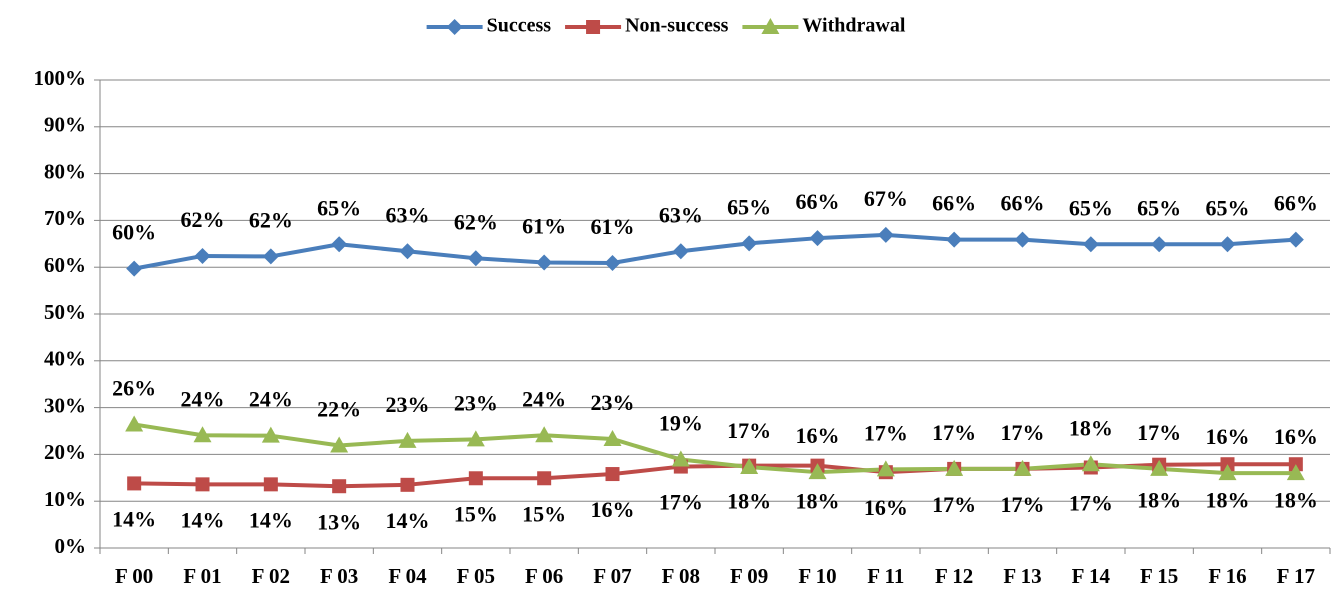 This screenshot has width=1332, height=591. Describe the element at coordinates (1296, 576) in the screenshot. I see `x-tick-label: F 17` at that location.